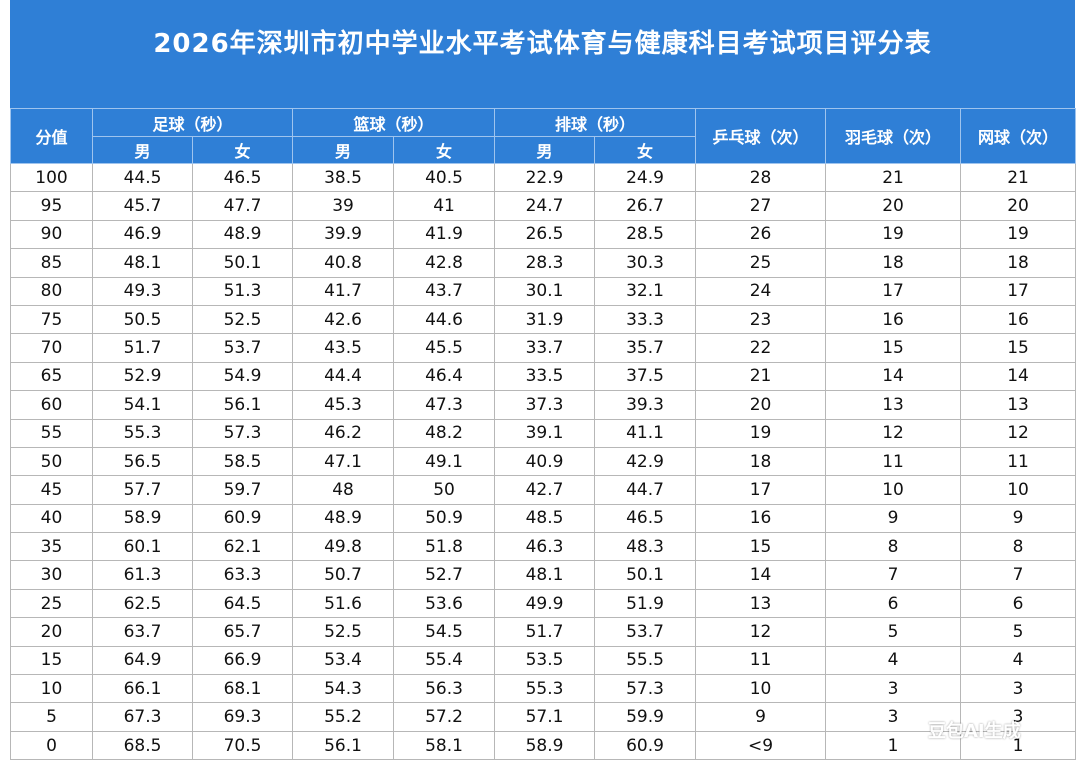  What do you see at coordinates (444, 461) in the screenshot?
I see `cell-basketball-female: 49.1` at bounding box center [444, 461].